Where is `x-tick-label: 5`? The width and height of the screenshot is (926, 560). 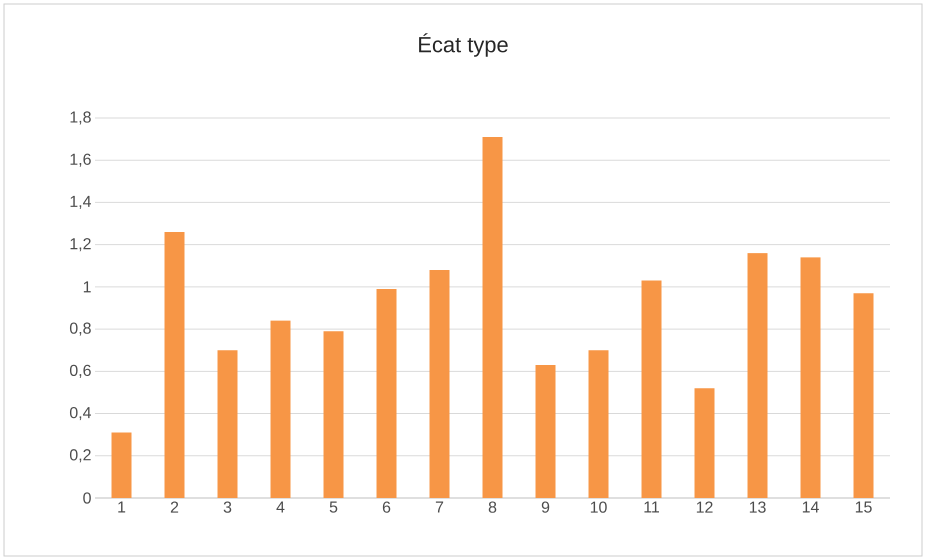 x-tick-label: 5 is located at coordinates (334, 507).